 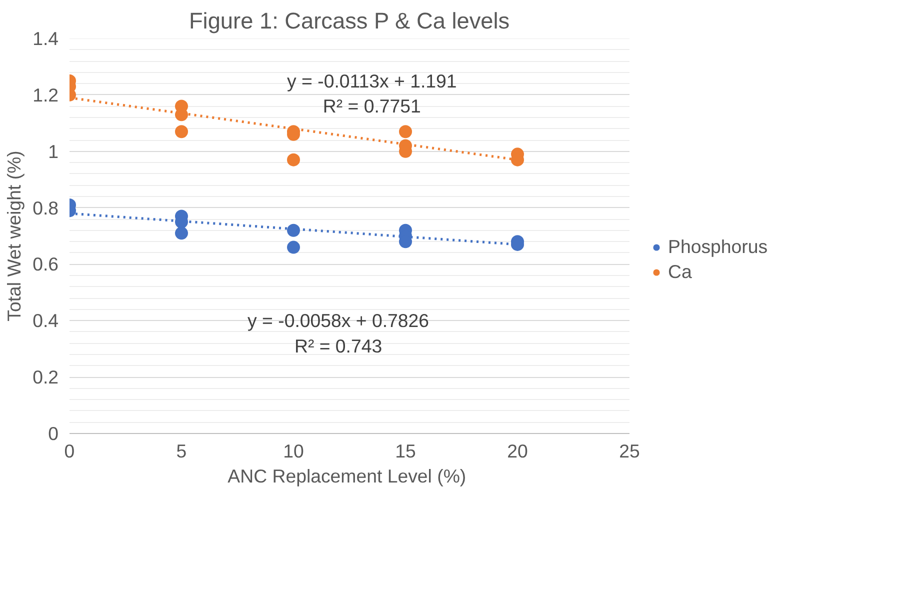 What do you see at coordinates (14, 236) in the screenshot?
I see `y-axis-title: Total Wet weight (%)` at bounding box center [14, 236].